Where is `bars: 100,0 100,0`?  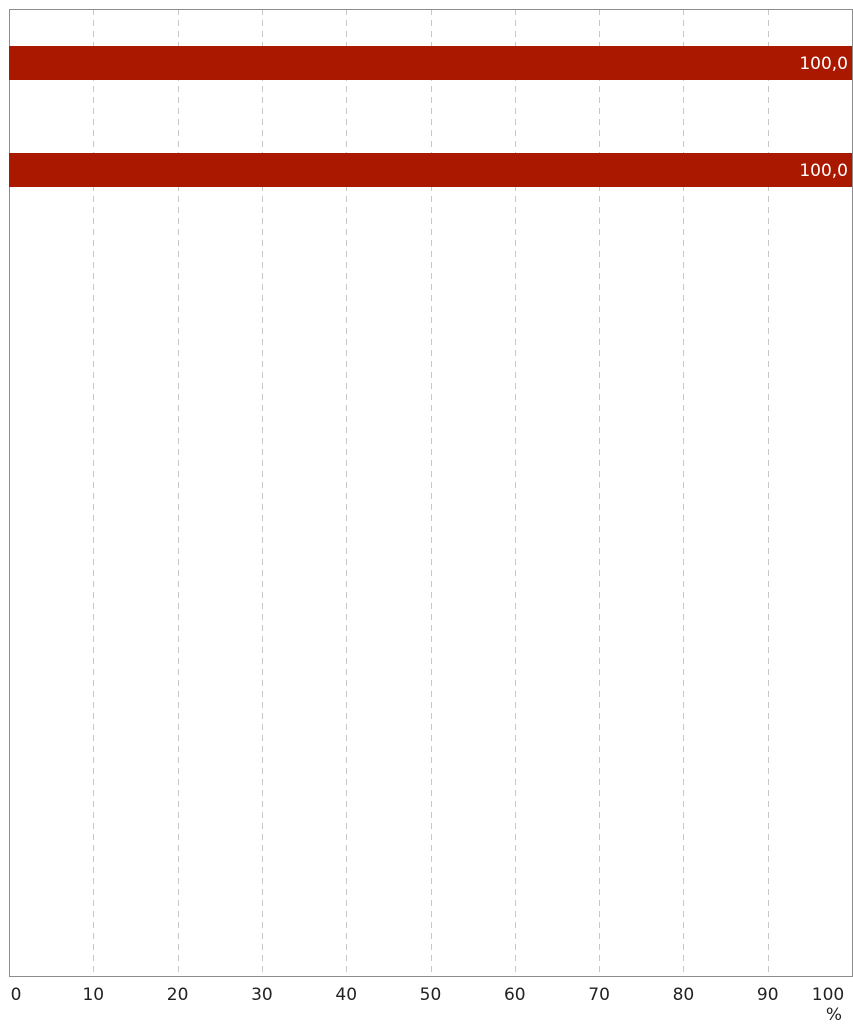 bars: 100,0 100,0 is located at coordinates (430, 116).